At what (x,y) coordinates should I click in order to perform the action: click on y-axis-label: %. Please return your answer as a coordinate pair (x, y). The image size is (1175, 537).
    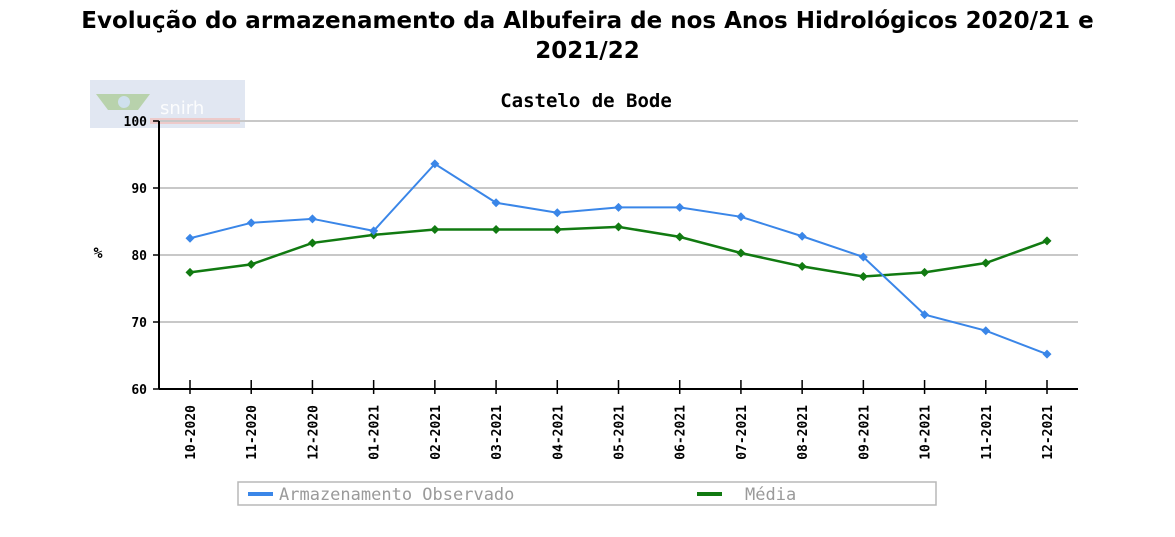
    Looking at the image, I should click on (97, 253).